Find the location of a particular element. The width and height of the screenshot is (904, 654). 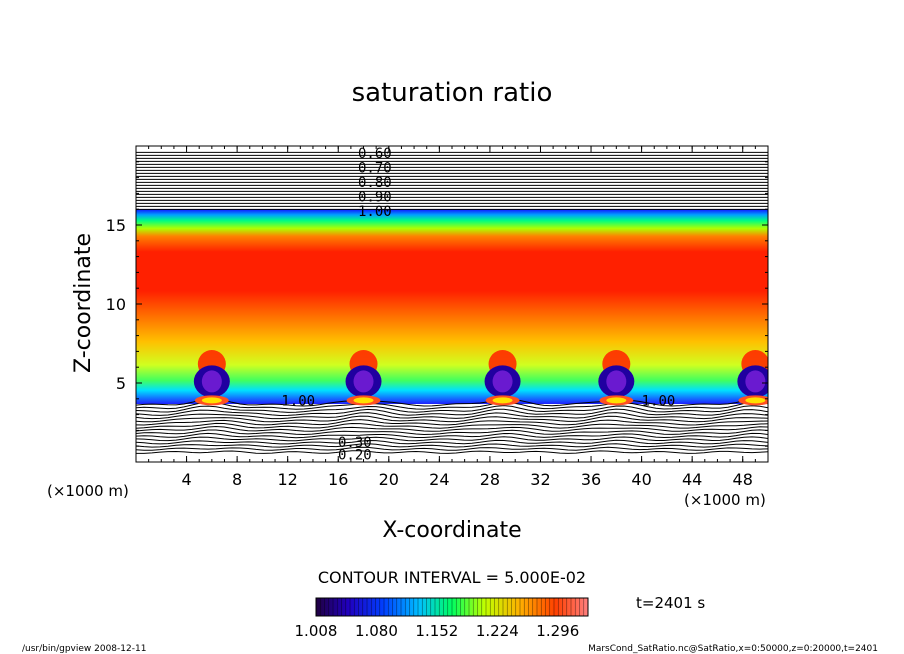

contour-label-bottom: 0.30 is located at coordinates (355, 443).